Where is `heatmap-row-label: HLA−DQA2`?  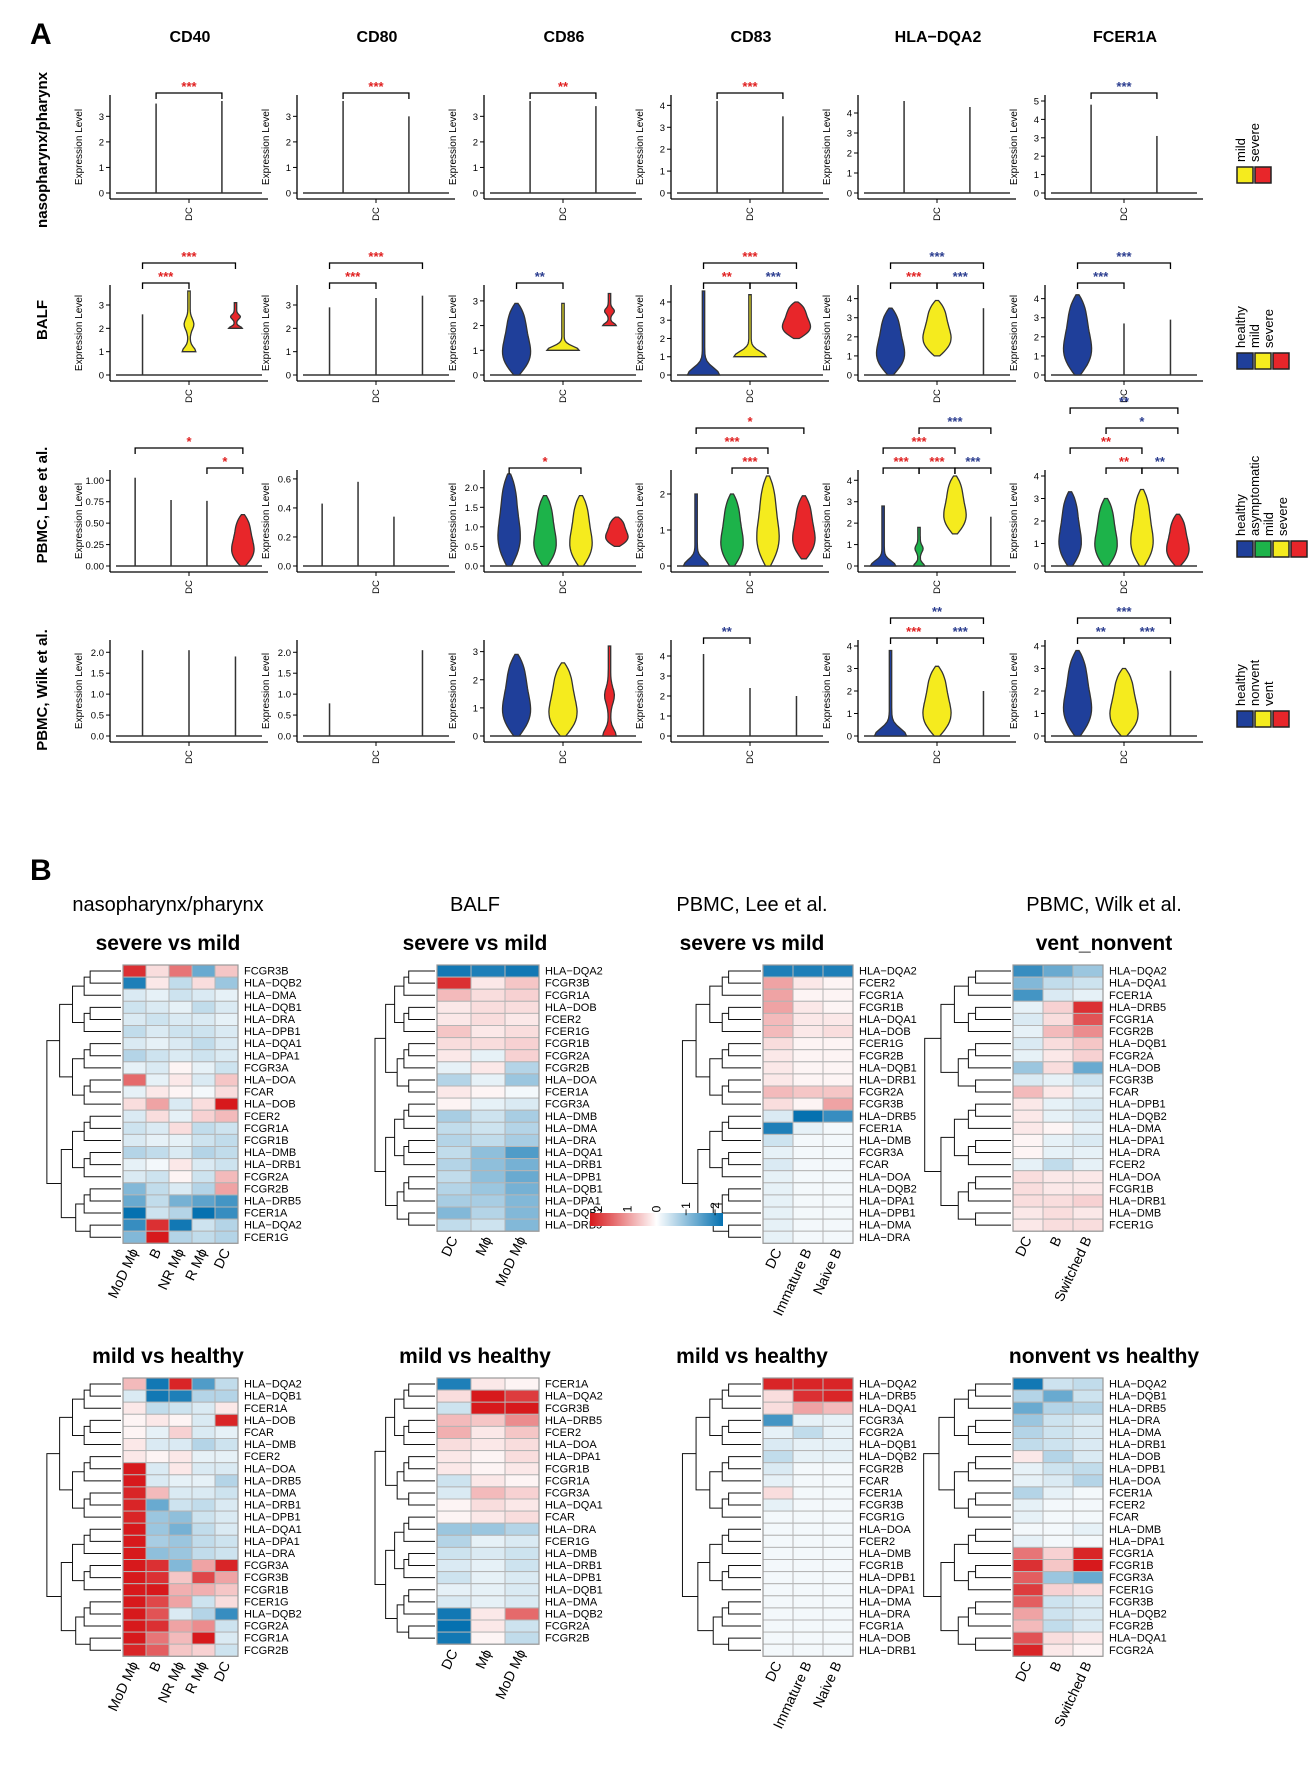 heatmap-row-label: HLA−DQA2 is located at coordinates (574, 972).